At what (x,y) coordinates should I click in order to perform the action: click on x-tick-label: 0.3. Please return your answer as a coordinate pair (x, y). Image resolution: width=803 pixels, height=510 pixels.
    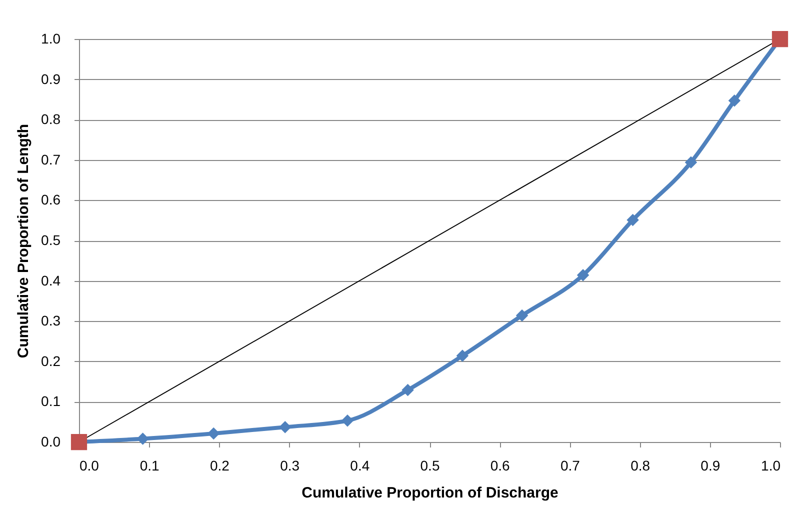
    Looking at the image, I should click on (290, 466).